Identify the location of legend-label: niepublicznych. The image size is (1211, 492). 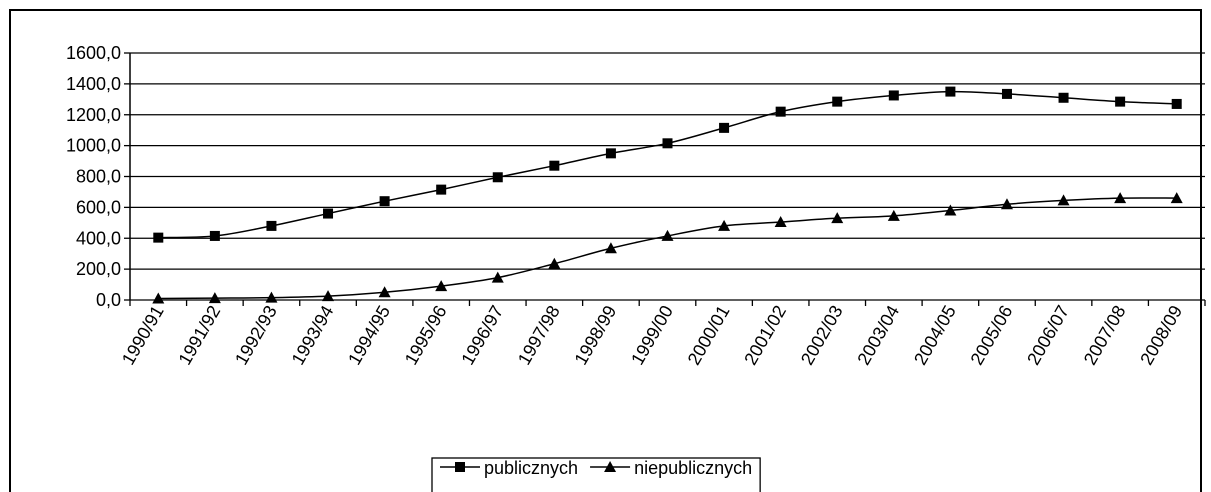
(693, 468).